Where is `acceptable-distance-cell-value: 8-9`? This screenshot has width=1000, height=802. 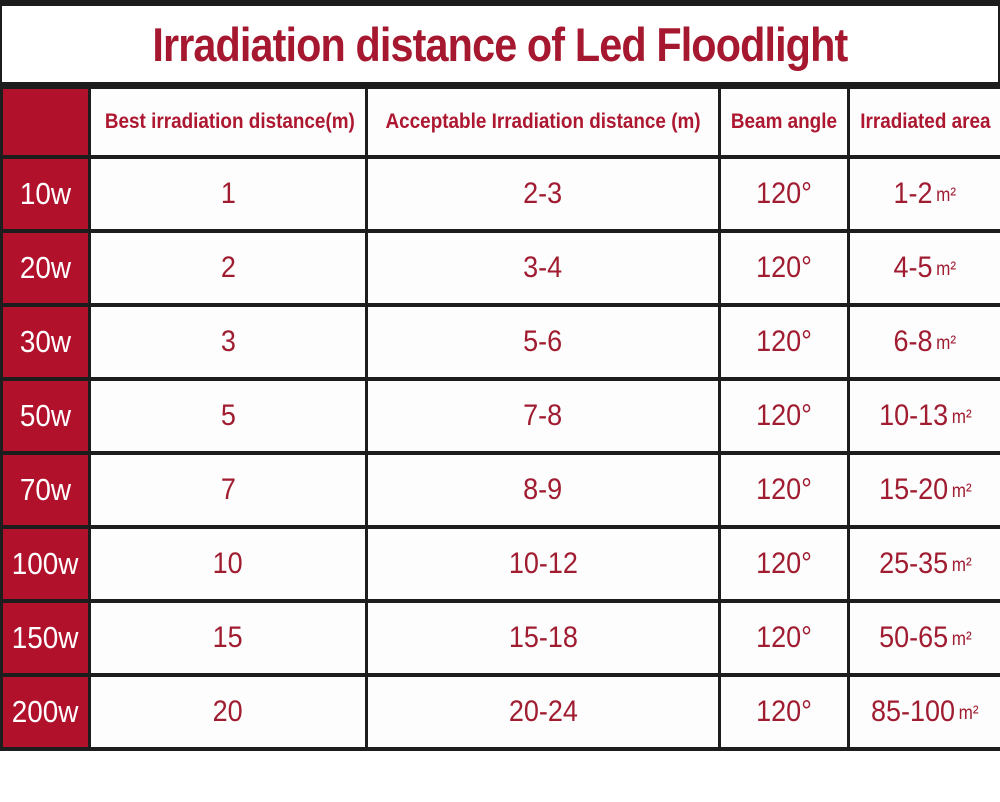 acceptable-distance-cell-value: 8-9 is located at coordinates (543, 489).